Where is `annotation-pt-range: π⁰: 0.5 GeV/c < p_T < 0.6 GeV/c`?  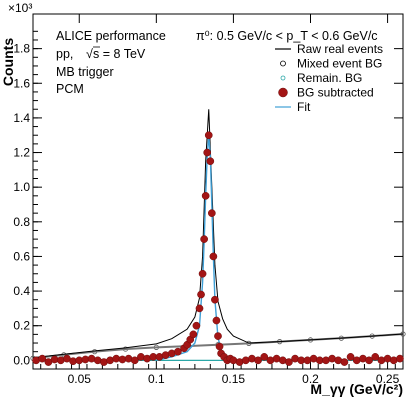
annotation-pt-range: π⁰: 0.5 GeV/c < p_T < 0.6 GeV/c is located at coordinates (287, 36).